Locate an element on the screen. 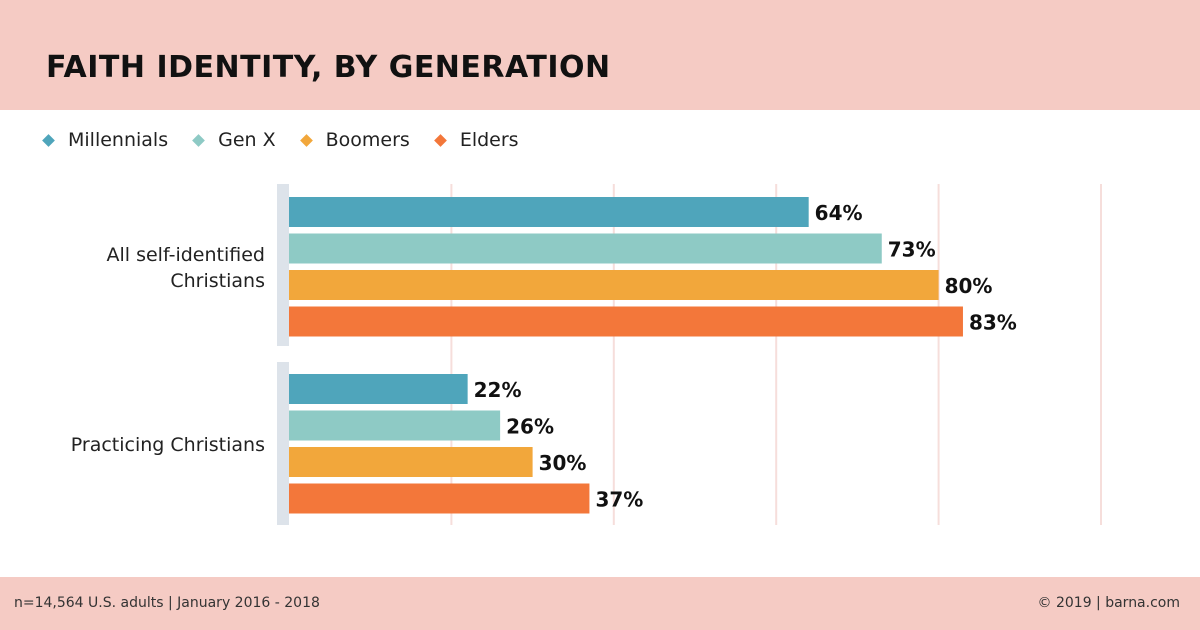 The image size is (1200, 630). data-label: 80% is located at coordinates (969, 286).